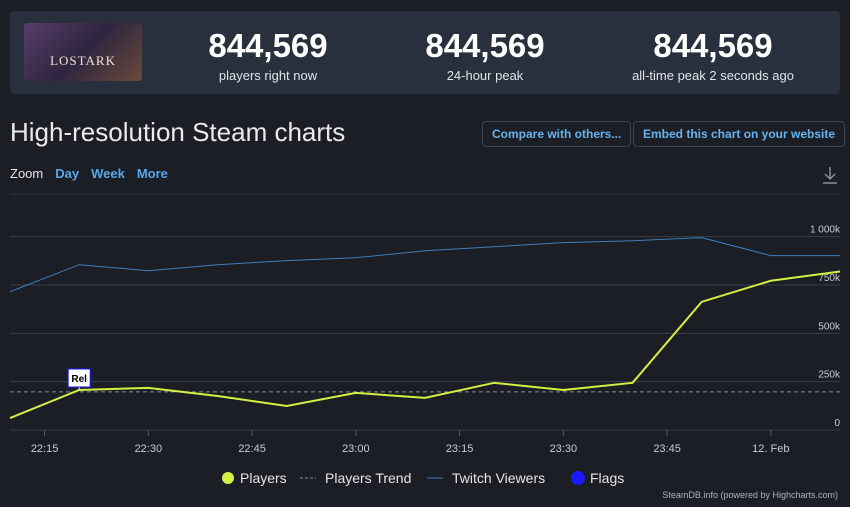  I want to click on y-tick-label: 750k, so click(829, 278).